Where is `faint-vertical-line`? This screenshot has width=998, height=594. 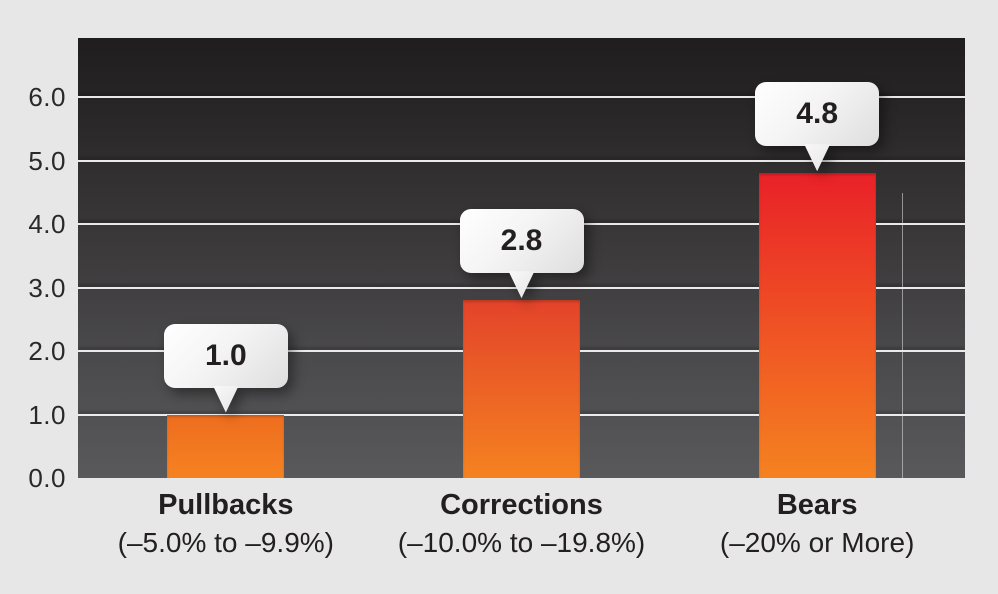
faint-vertical-line is located at coordinates (902, 335).